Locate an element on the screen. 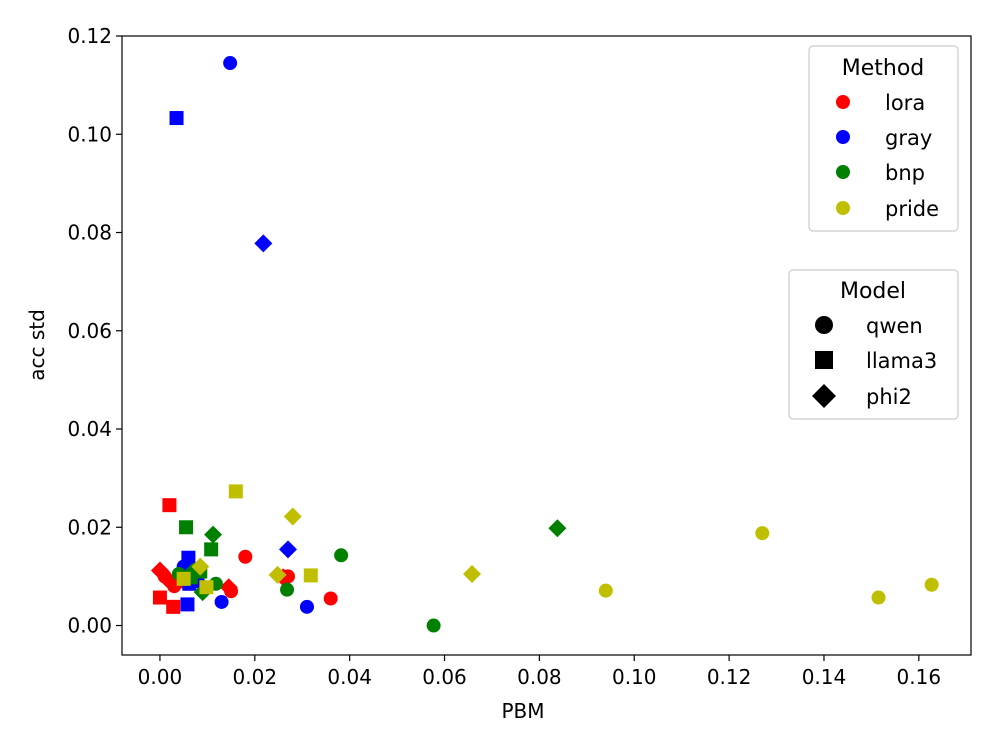  y-tick-label: 0.08 is located at coordinates (89, 233).